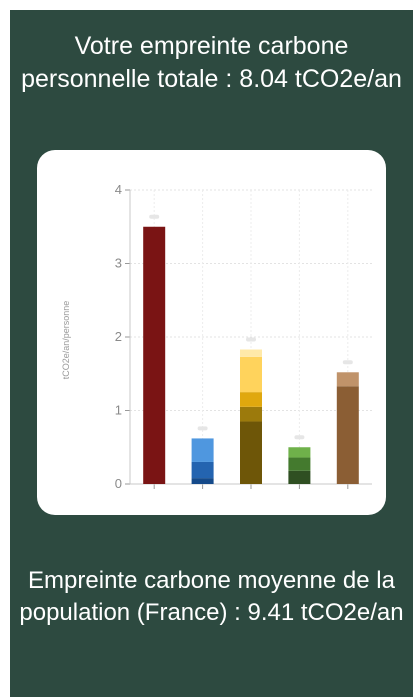 The width and height of the screenshot is (419, 697). What do you see at coordinates (154, 216) in the screenshot?
I see `bar-0-label-marker` at bounding box center [154, 216].